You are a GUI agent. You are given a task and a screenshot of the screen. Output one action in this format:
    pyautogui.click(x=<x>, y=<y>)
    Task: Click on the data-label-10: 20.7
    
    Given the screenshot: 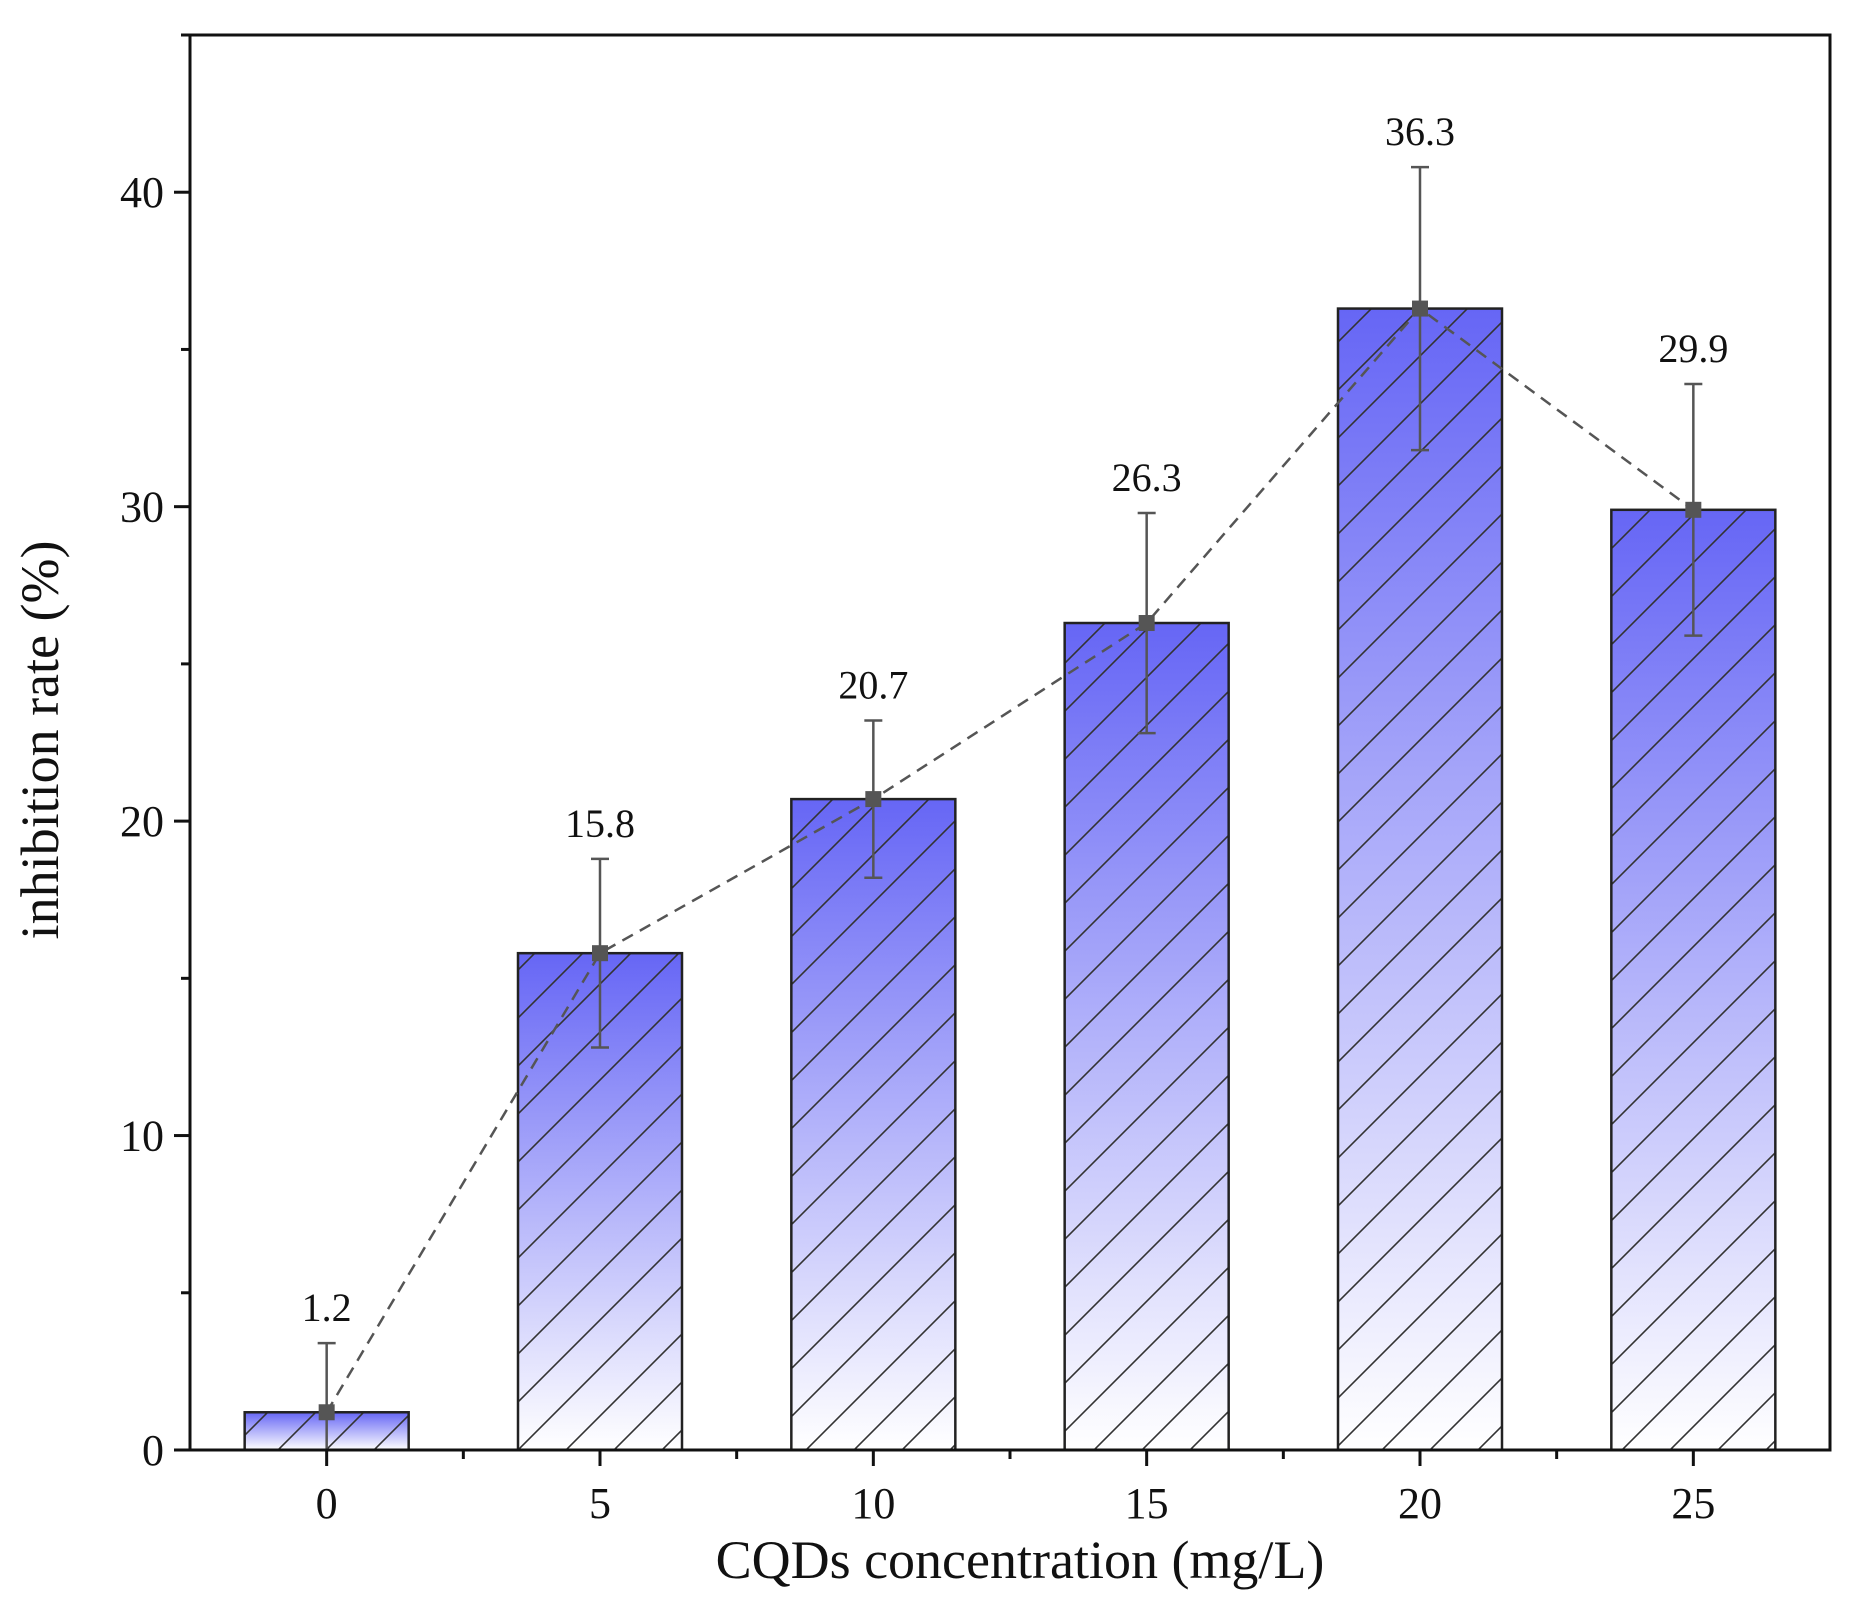 What is the action you would take?
    pyautogui.click(x=873, y=684)
    